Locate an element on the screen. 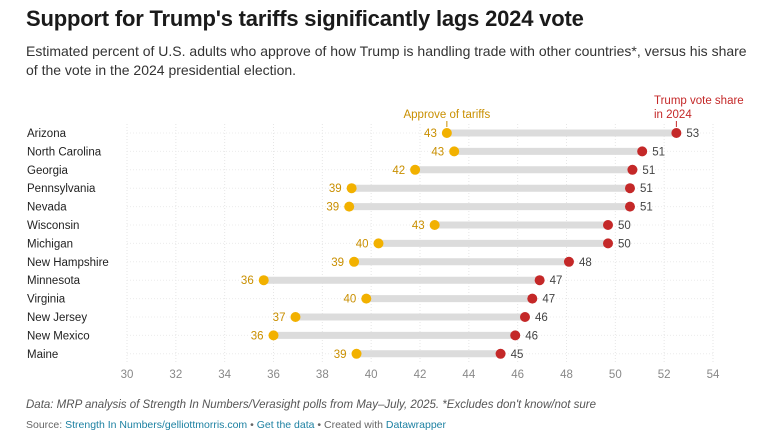 The width and height of the screenshot is (773, 444). vote-value-label: 53 is located at coordinates (692, 134).